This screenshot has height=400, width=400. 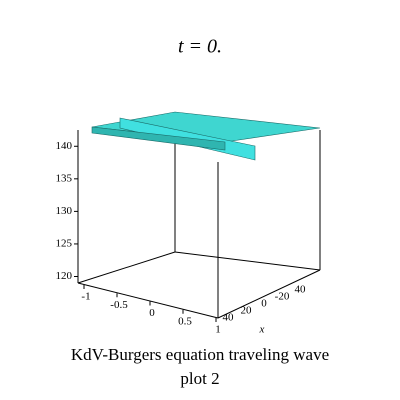 I want to click on x-tick-label: 1, so click(x=218, y=330).